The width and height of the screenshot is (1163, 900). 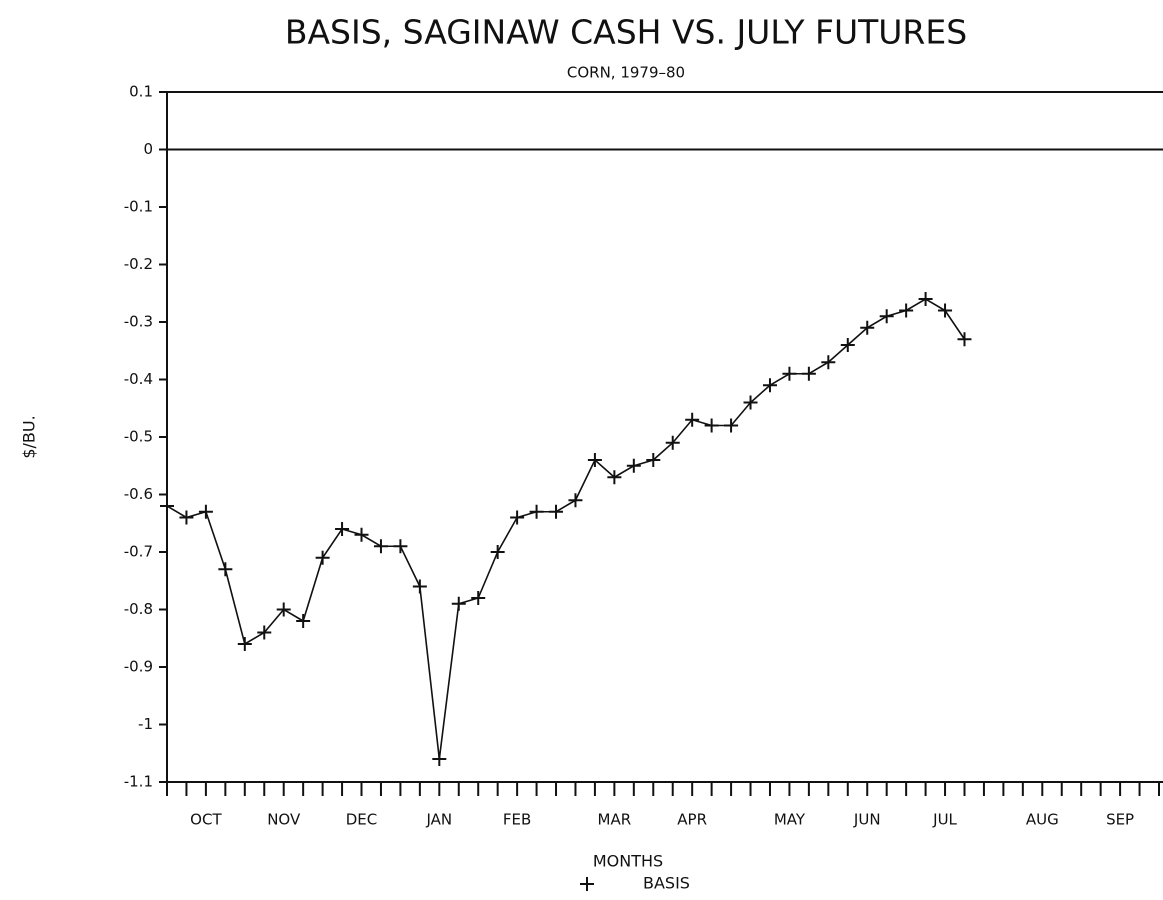 I want to click on x-tick-label: JAN, so click(x=438, y=820).